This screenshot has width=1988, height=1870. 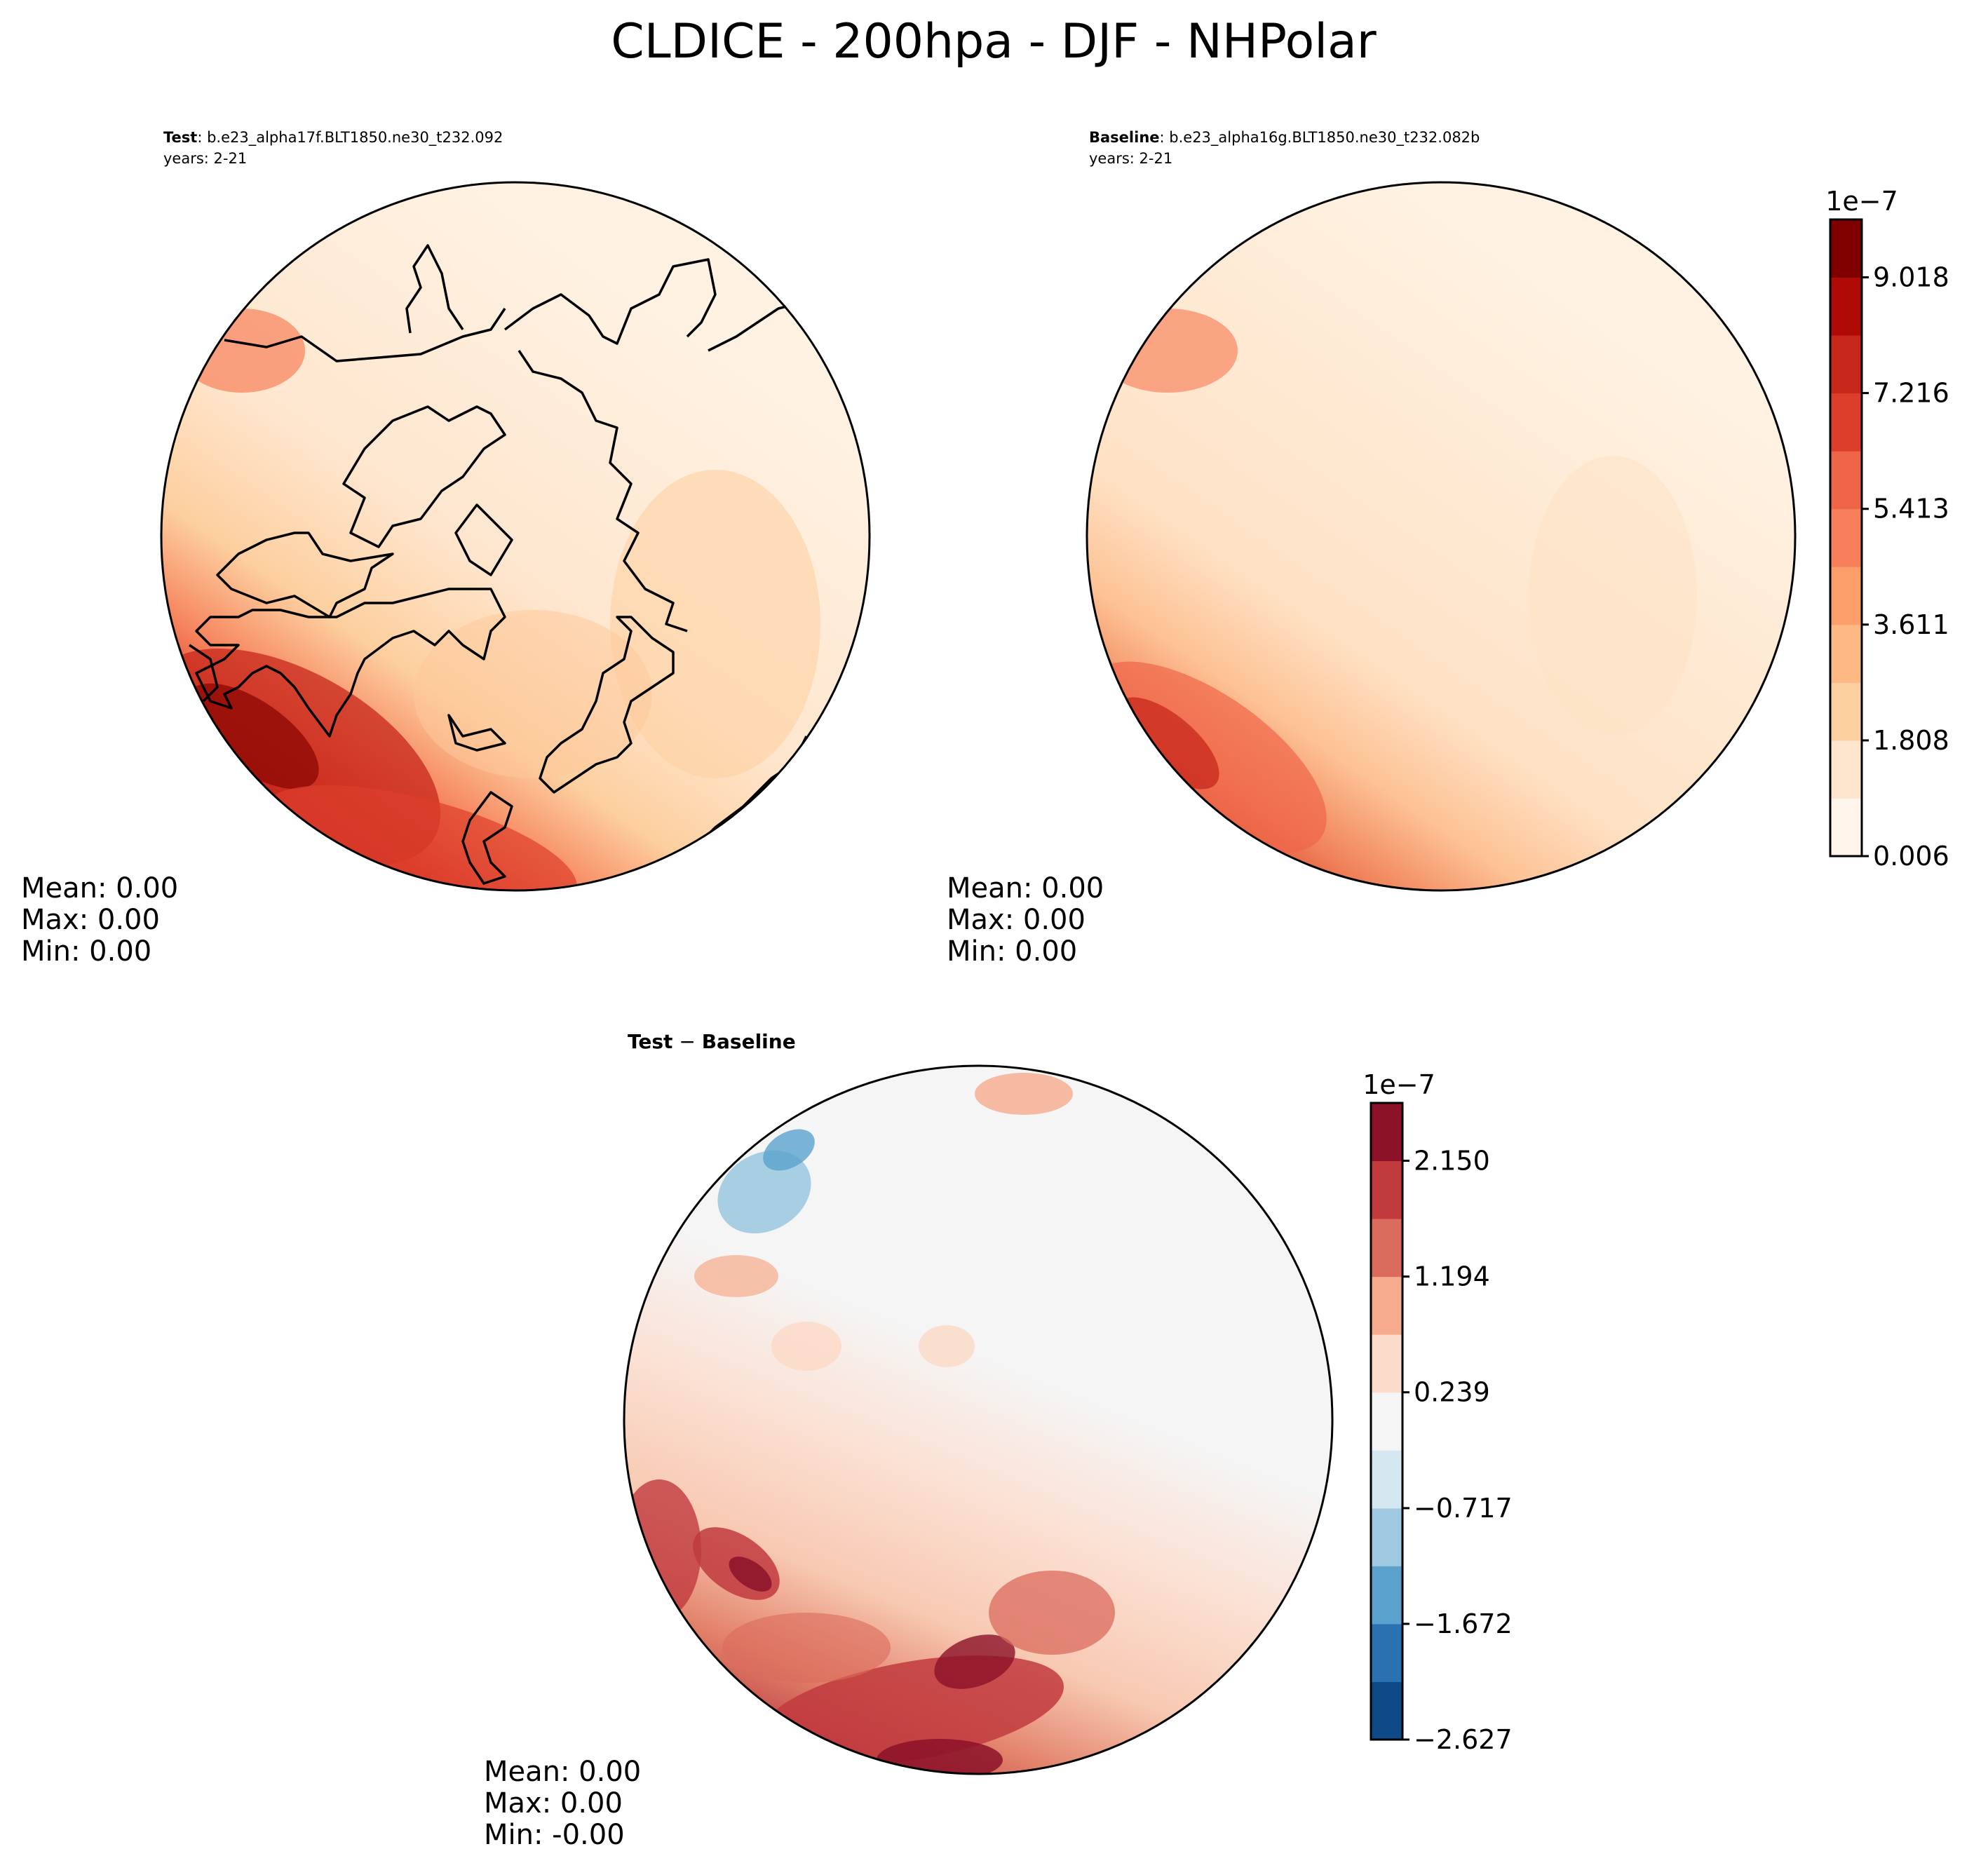 I want to click on colorbar-diff-tick-label: 1.194, so click(x=1452, y=1277).